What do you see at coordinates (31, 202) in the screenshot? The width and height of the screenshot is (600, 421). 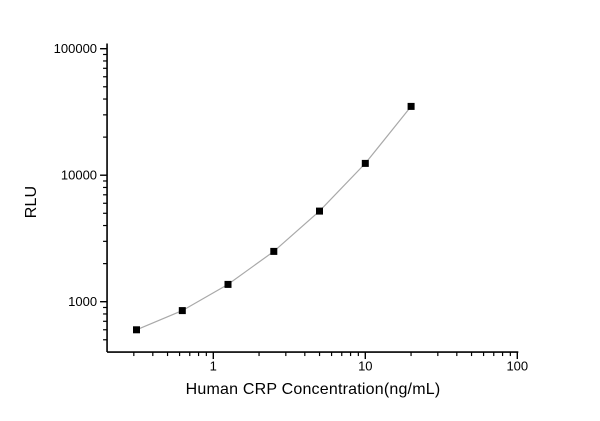 I see `y-axis-title: RLU` at bounding box center [31, 202].